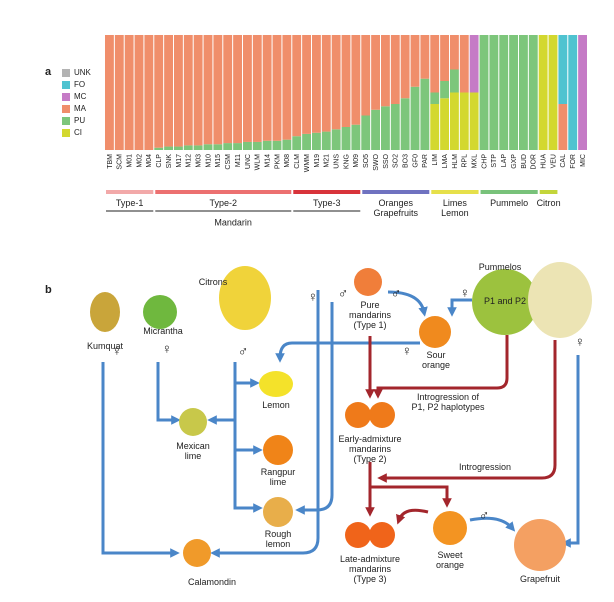 Image resolution: width=614 pixels, height=602 pixels. Describe the element at coordinates (258, 162) in the screenshot. I see `x-tick-label: WLM` at that location.